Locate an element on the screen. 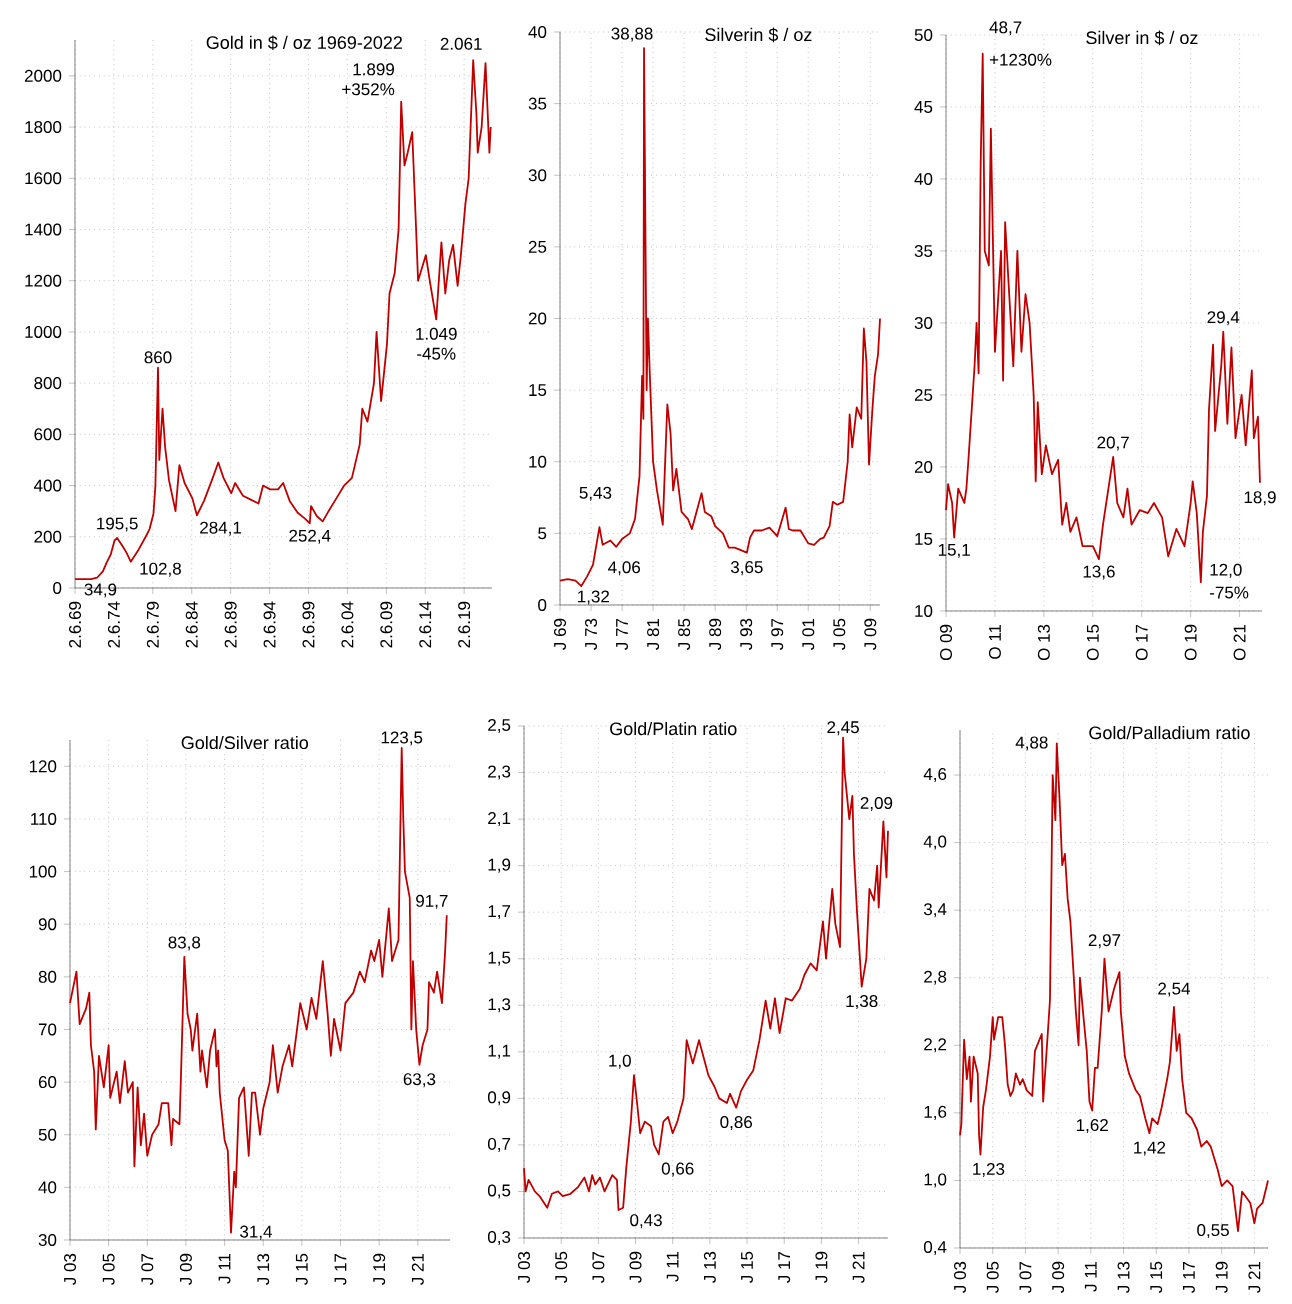 This screenshot has width=1292, height=1304. annotation: 34,9 is located at coordinates (100, 590).